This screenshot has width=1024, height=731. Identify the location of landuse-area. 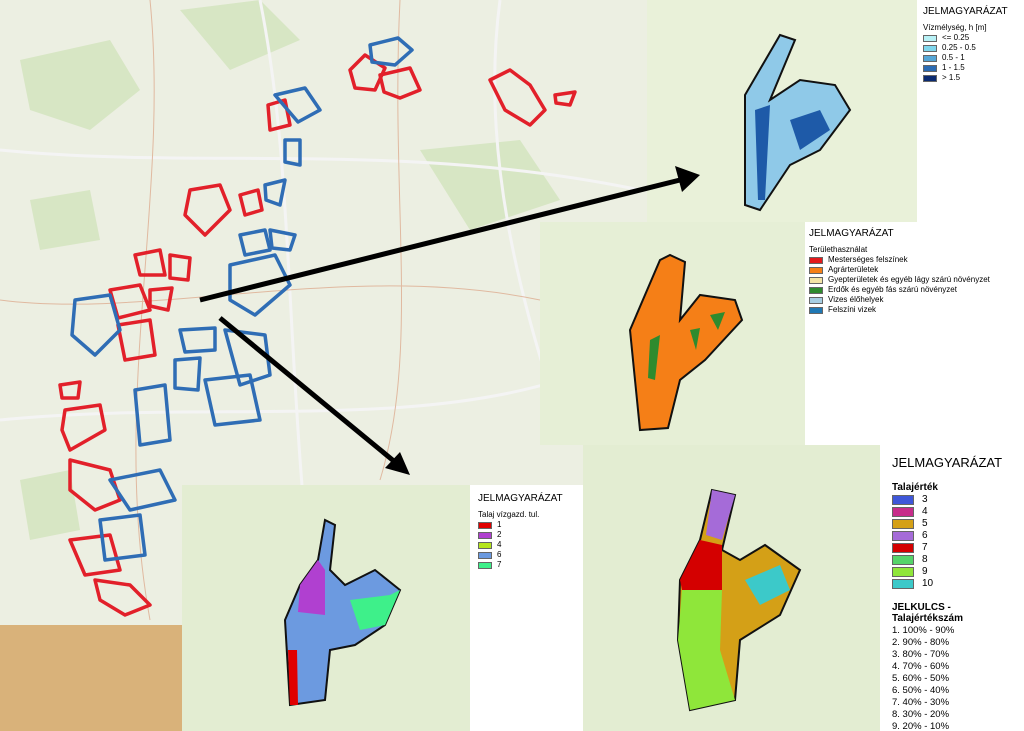
(686, 342).